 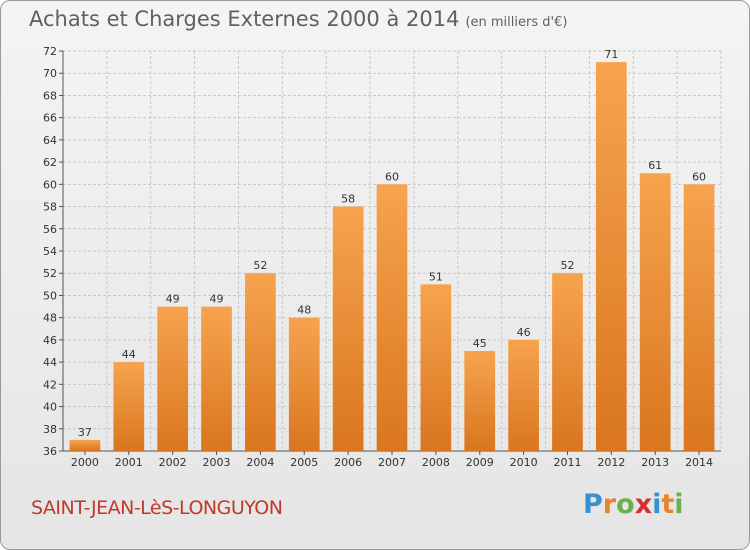 I want to click on y-tick-label: 62, so click(x=50, y=162).